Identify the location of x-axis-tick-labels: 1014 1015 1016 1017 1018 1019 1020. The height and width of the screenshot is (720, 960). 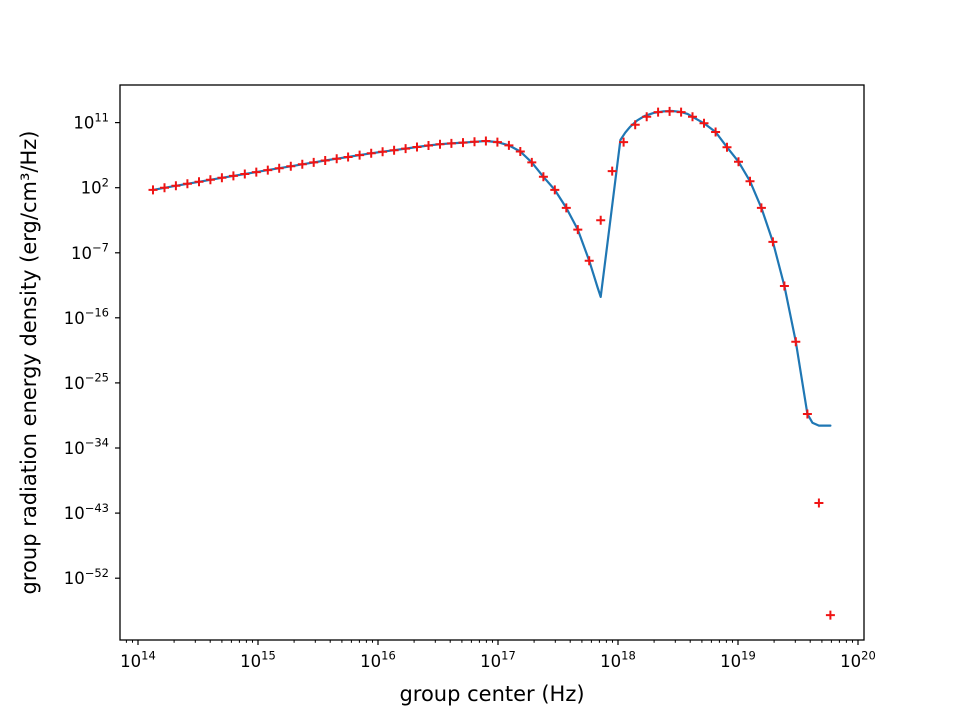
(498, 660).